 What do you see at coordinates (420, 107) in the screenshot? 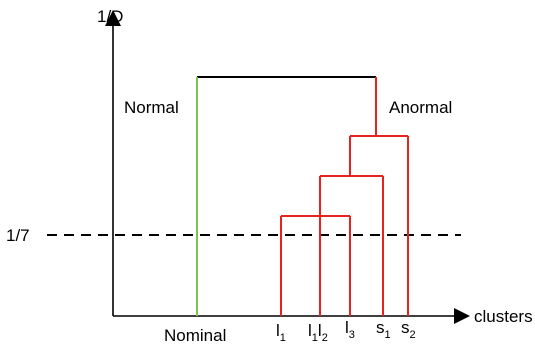
I see `anormal-label: Anormal` at bounding box center [420, 107].